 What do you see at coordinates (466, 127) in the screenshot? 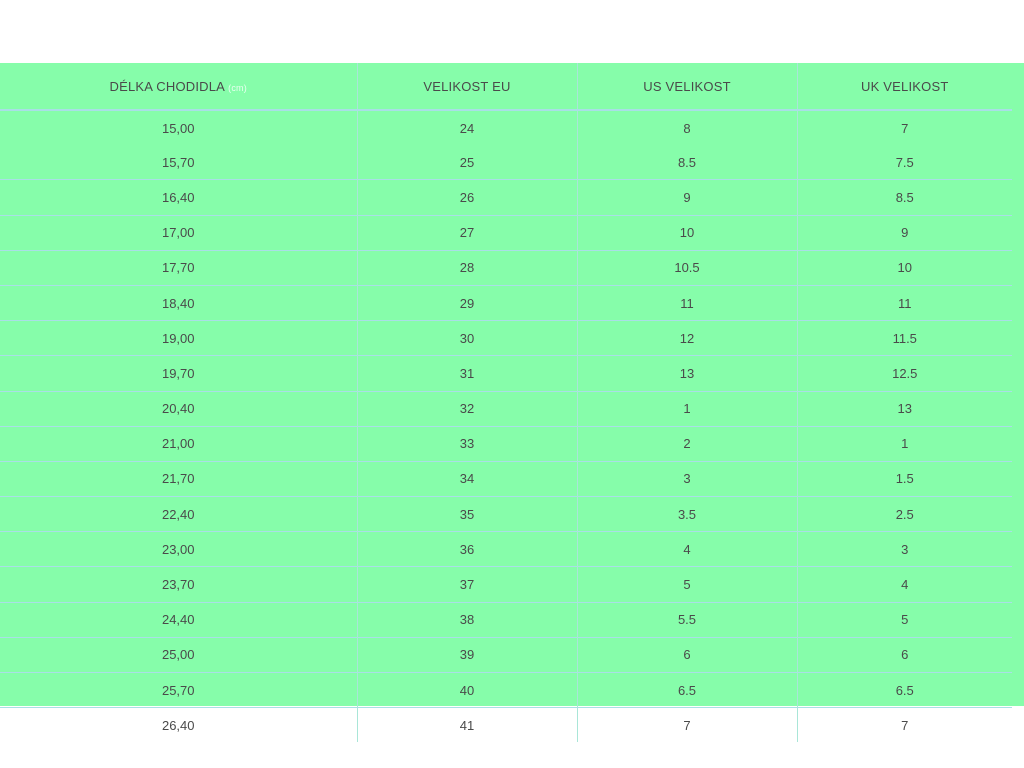
I see `cell-eu-size: 24` at bounding box center [466, 127].